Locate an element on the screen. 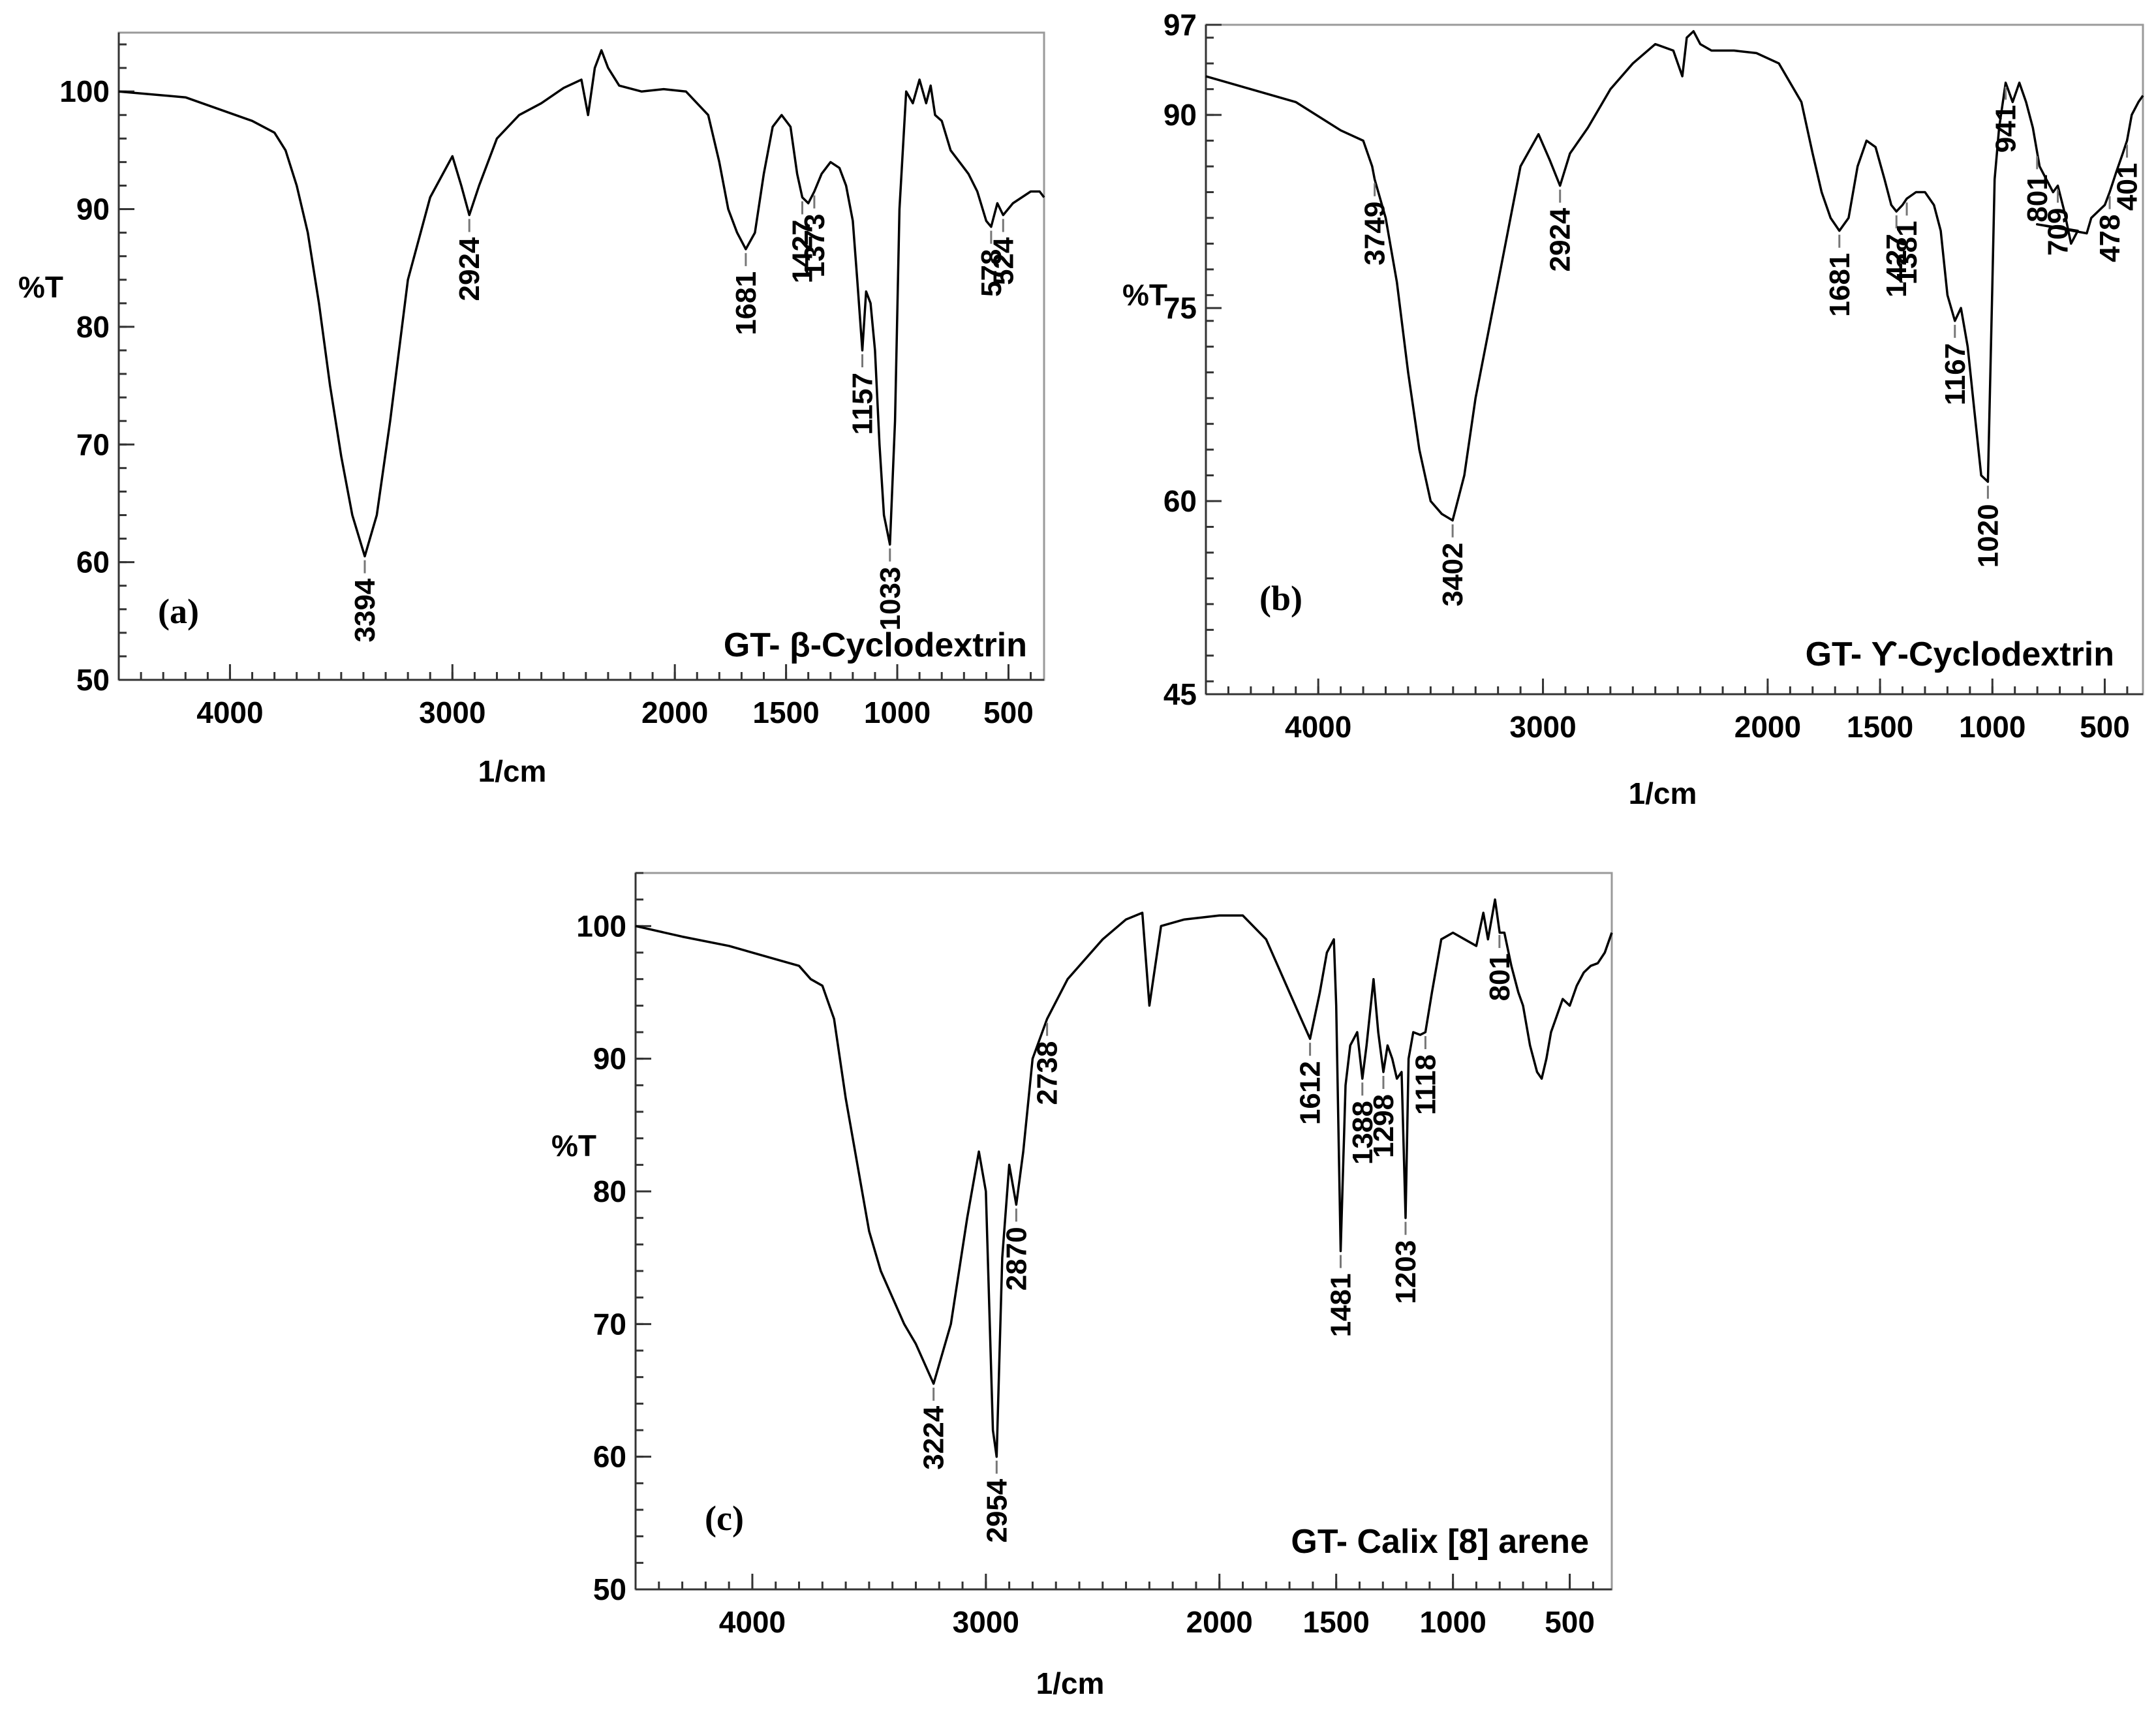 This screenshot has height=1714, width=2156. panel-c-label: (c) is located at coordinates (724, 1518).